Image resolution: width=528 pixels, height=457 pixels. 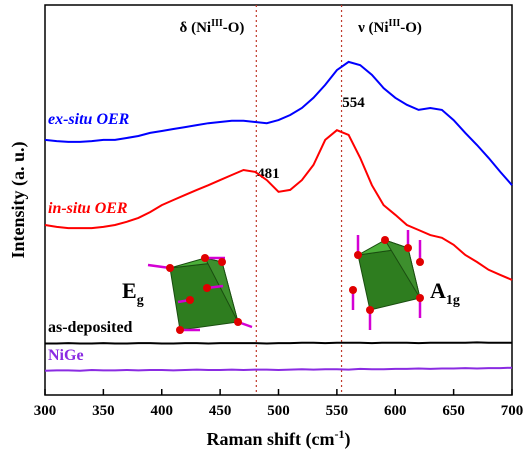 I want to click on eg-octahedron-icon, so click(x=200, y=294).